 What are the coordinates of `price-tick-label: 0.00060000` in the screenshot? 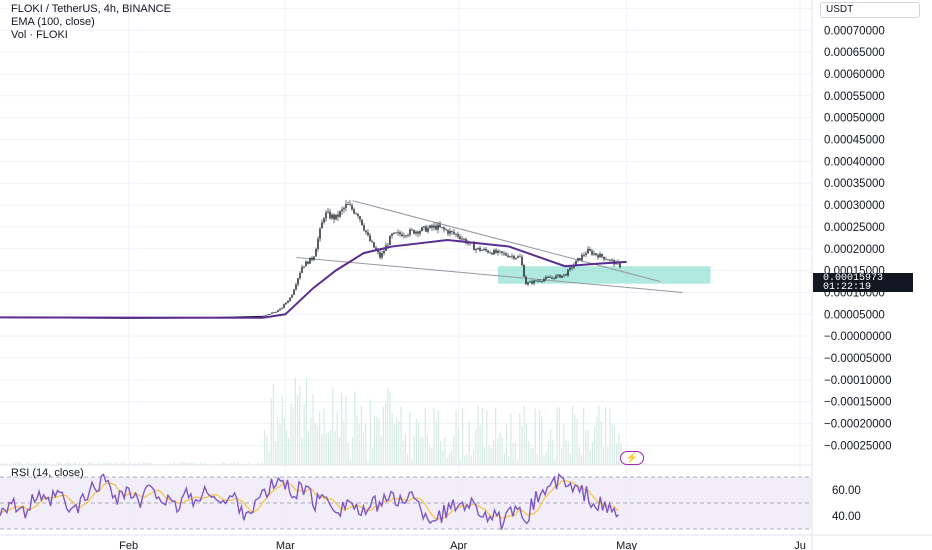 It's located at (854, 75).